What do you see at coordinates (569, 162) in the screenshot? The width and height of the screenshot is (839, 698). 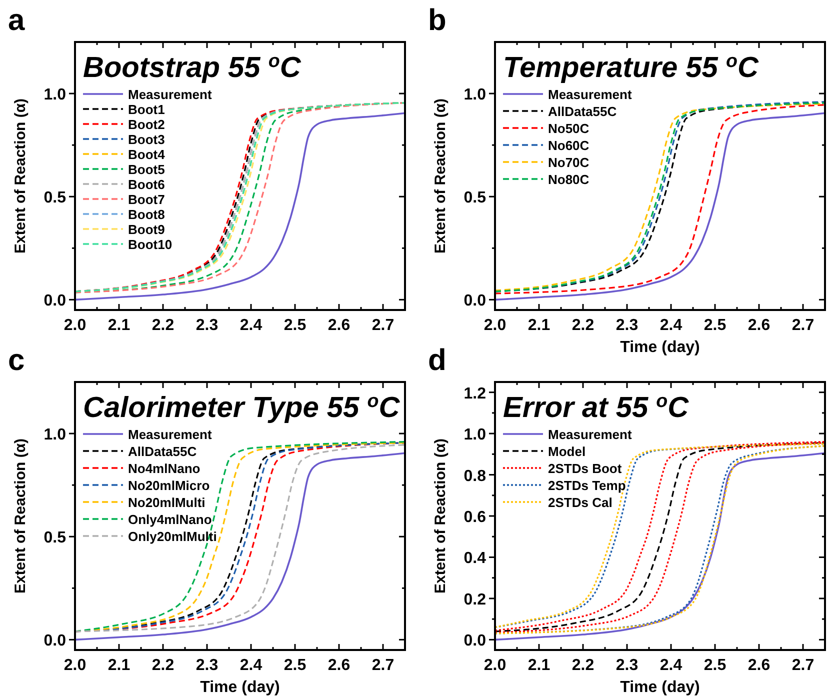 I see `legend-label: No70C` at bounding box center [569, 162].